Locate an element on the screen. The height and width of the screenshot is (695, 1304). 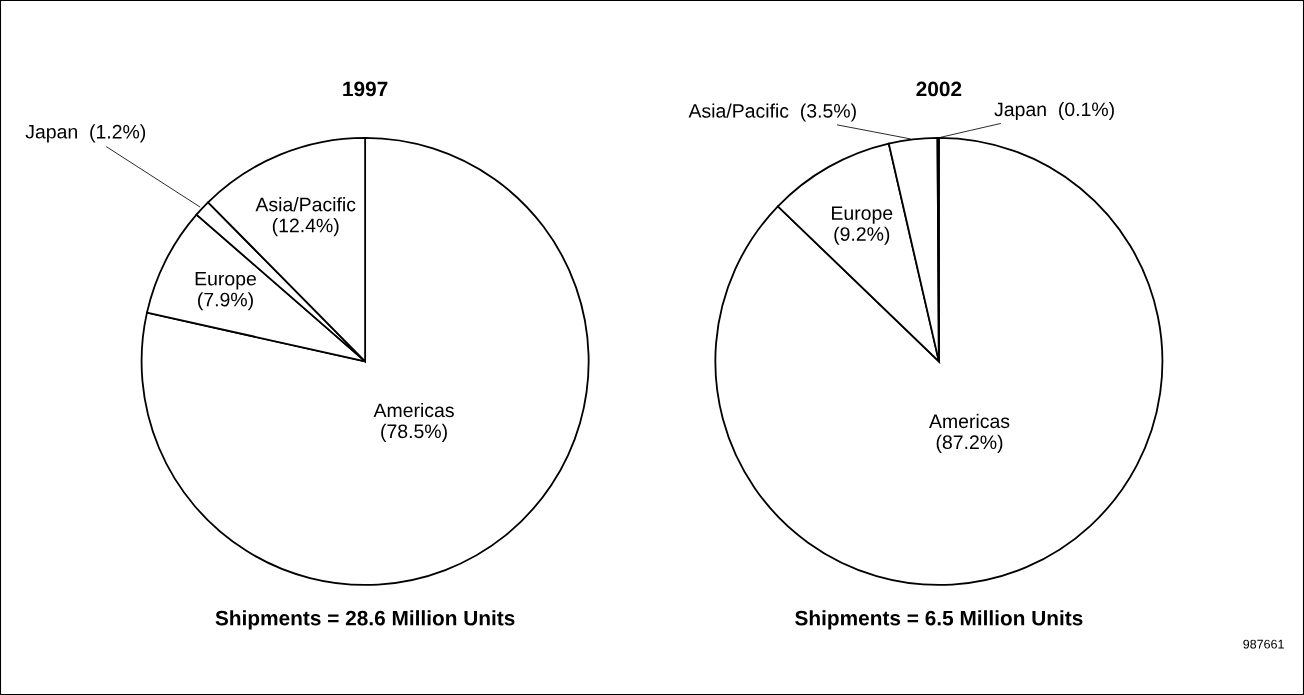
chart-title: 1997 is located at coordinates (365, 89).